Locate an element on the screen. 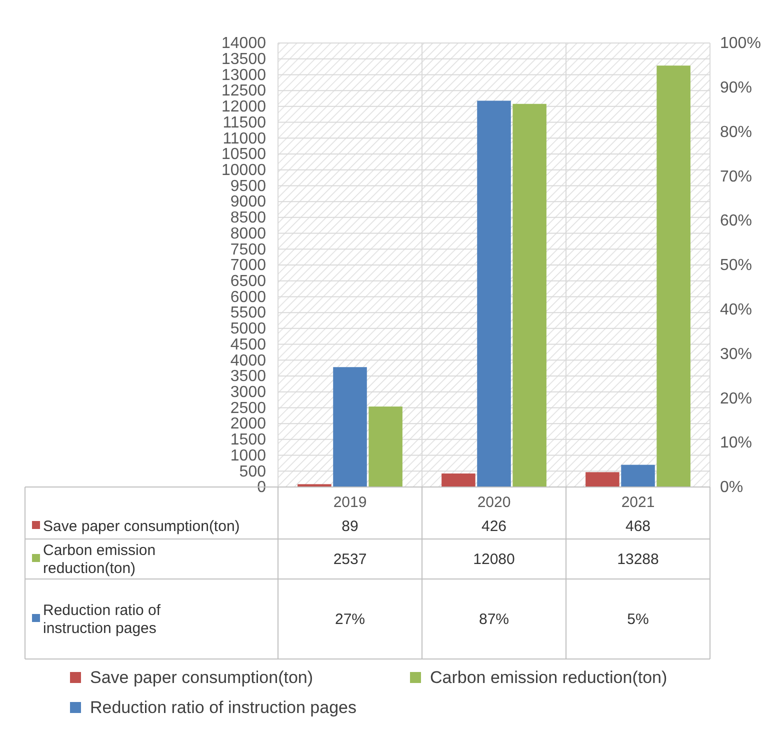 This screenshot has height=738, width=778. data-label: 468 is located at coordinates (638, 526).